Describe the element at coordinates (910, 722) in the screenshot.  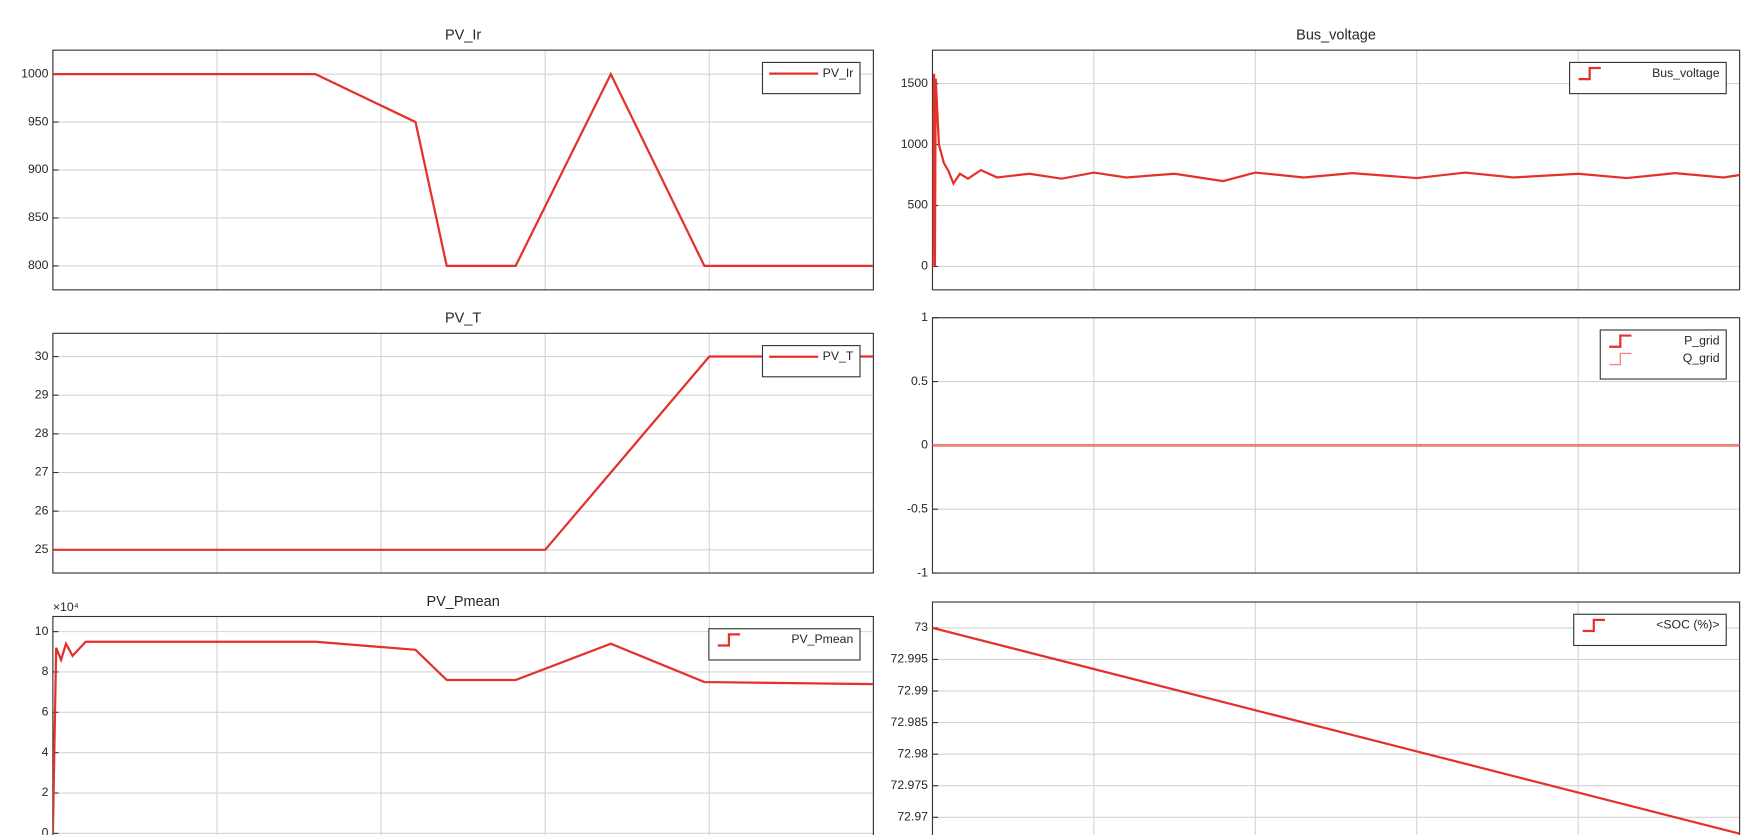
I see `y-tick-label: 72.985` at that location.